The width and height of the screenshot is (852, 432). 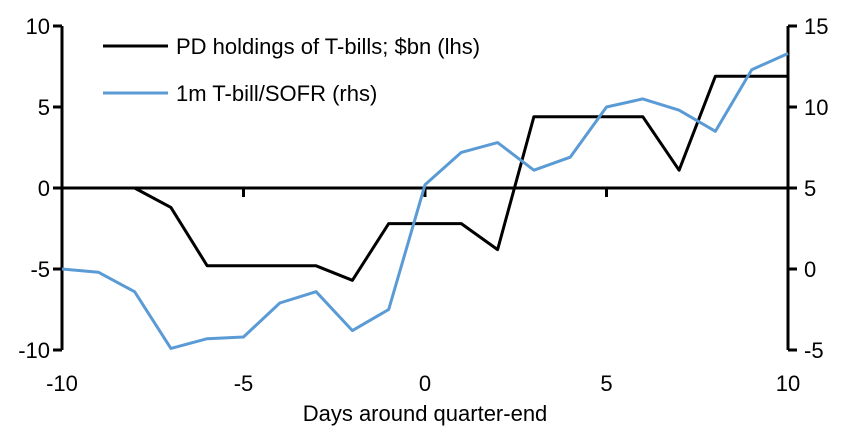 What do you see at coordinates (425, 383) in the screenshot?
I see `x-axis-tick-label: 0` at bounding box center [425, 383].